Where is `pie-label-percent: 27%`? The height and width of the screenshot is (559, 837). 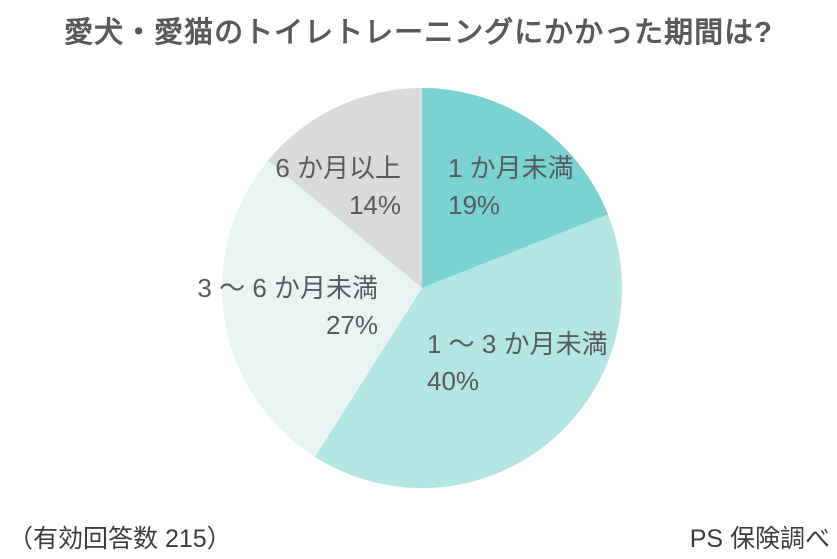 pie-label-percent: 27% is located at coordinates (351, 325).